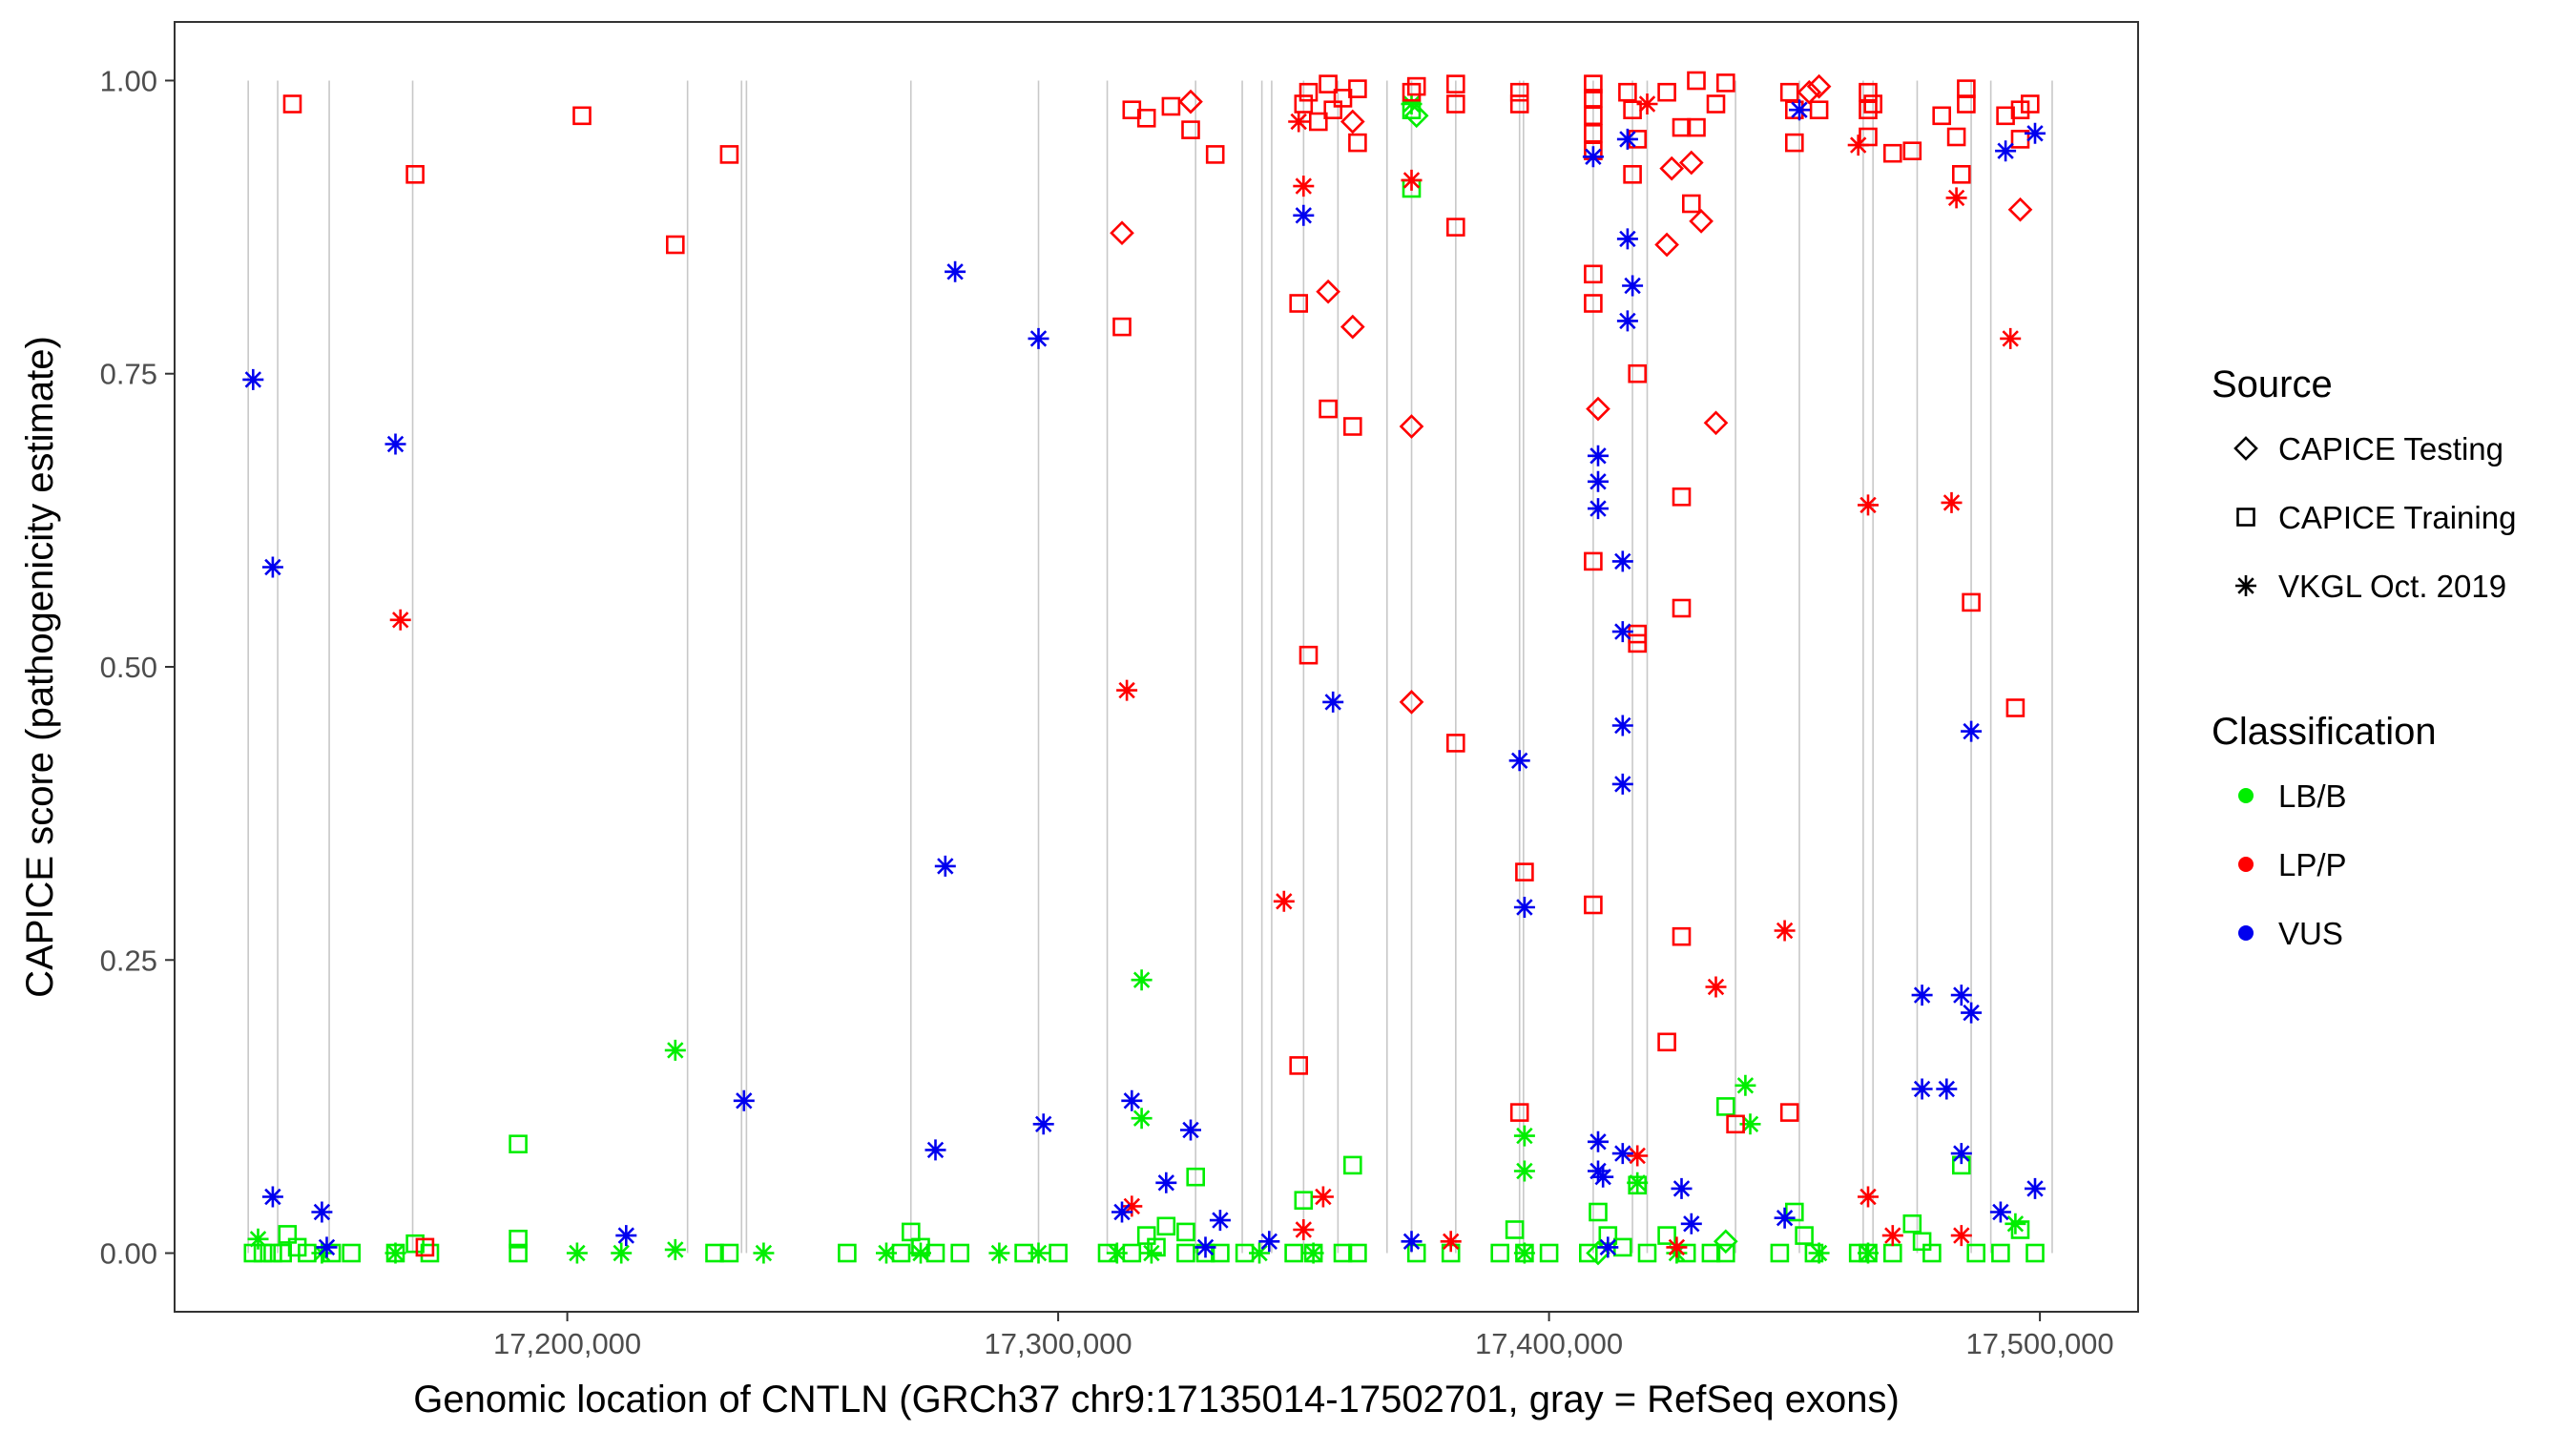 The height and width of the screenshot is (1431, 2576). I want to click on square-icon, so click(2245, 517).